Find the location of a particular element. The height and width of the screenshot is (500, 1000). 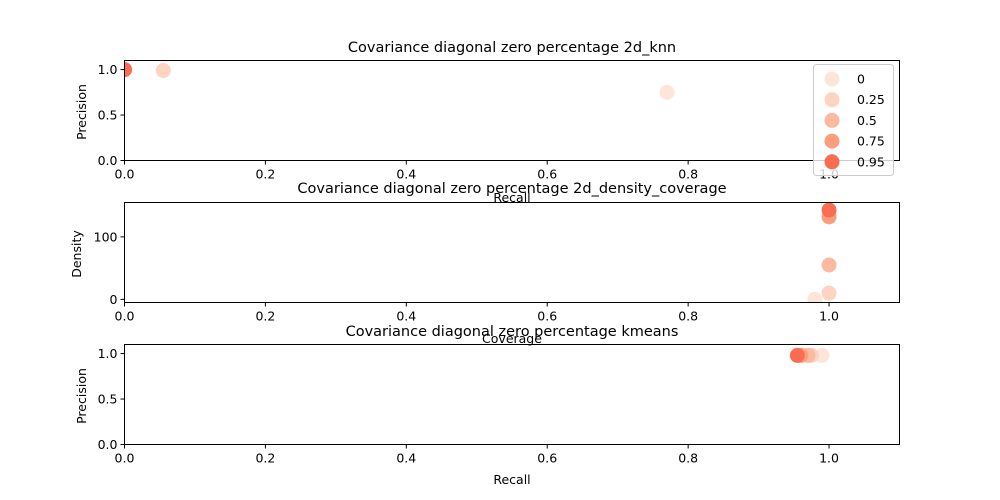

x-ticks: 0.00.20.40.60.81.0 is located at coordinates (477, 171).